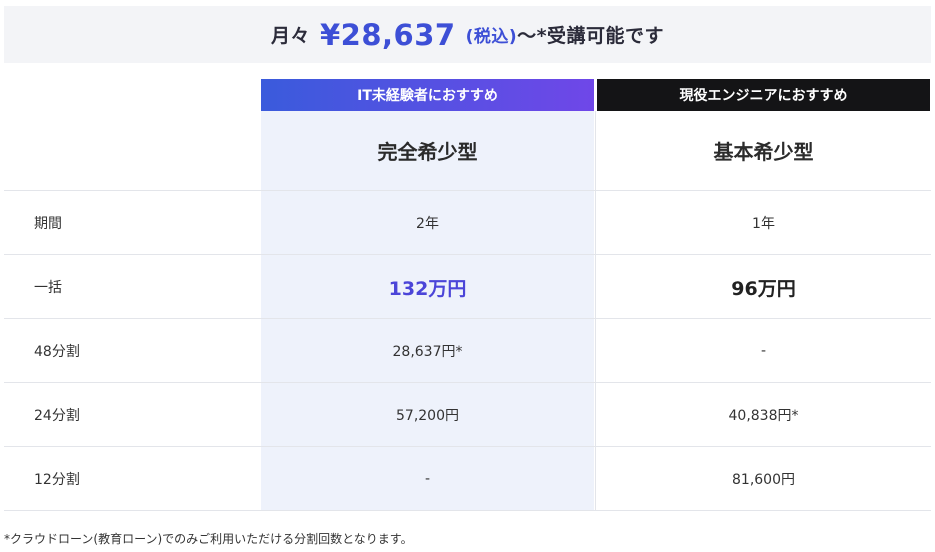 Image resolution: width=935 pixels, height=552 pixels. I want to click on banner-tax: (税込), so click(491, 37).